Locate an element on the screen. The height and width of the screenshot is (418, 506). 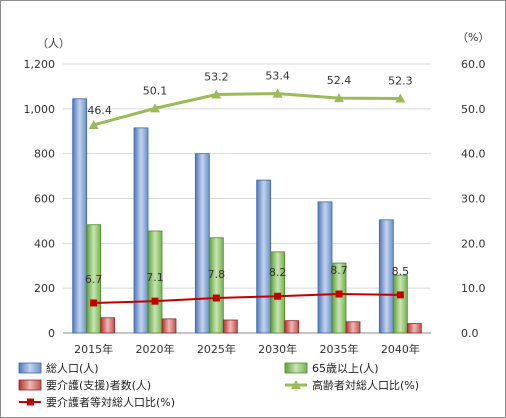
category-axis-labels: 2015年 2020年 2025年 2030年 2035年 2040年 is located at coordinates (247, 349).